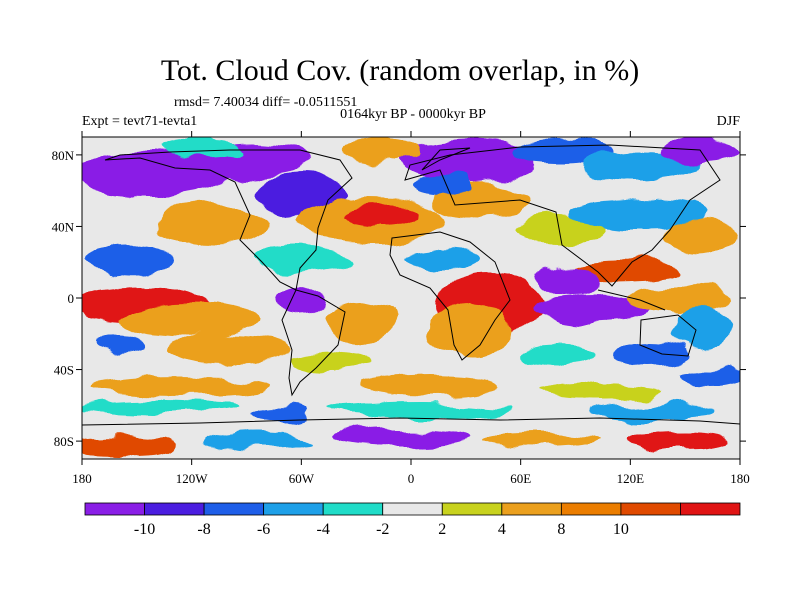  I want to click on rmsd-diff-stats: rmsd= 7.40034 diff= -0.0511551, so click(266, 102).